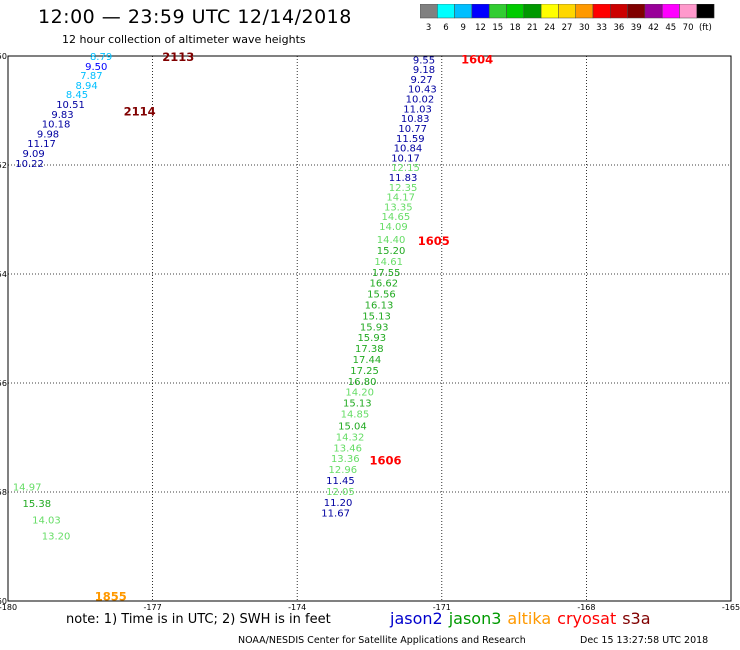  What do you see at coordinates (408, 149) in the screenshot?
I see `wave-height-label: 10.84` at bounding box center [408, 149].